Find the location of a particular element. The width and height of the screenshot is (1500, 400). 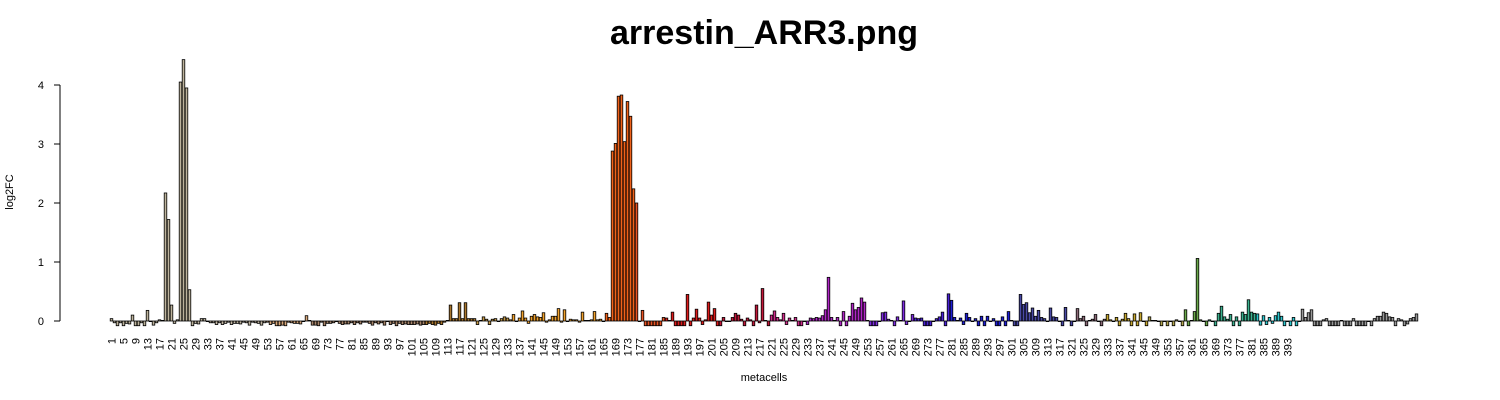

x-tick-label: 385 is located at coordinates (1265, 347).